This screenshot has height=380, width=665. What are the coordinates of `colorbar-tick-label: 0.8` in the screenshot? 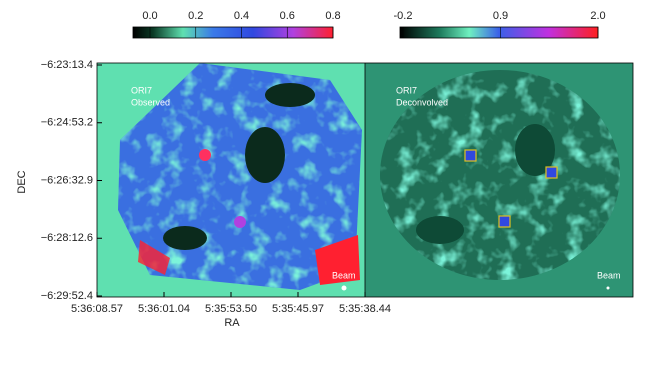 It's located at (332, 16).